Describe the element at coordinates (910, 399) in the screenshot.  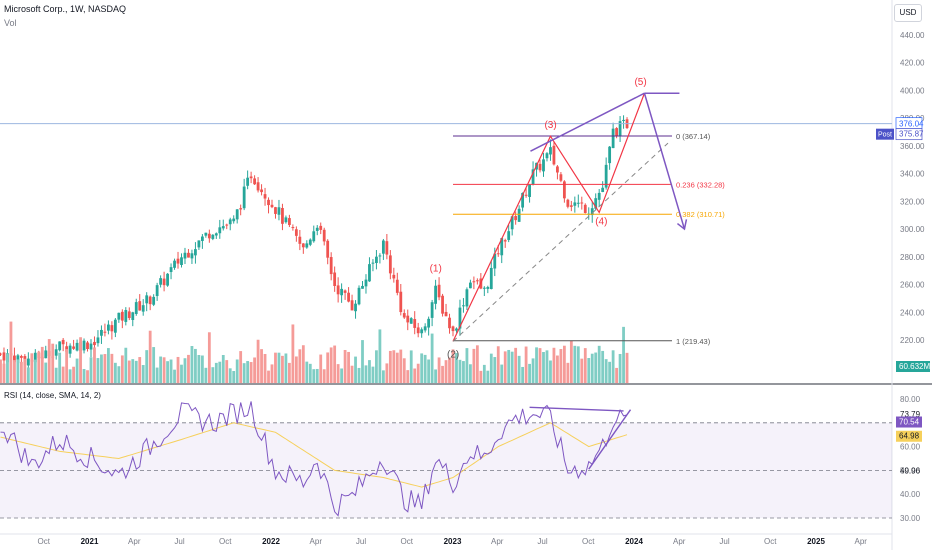
I see `rsi-tick-label: 80.00` at that location.